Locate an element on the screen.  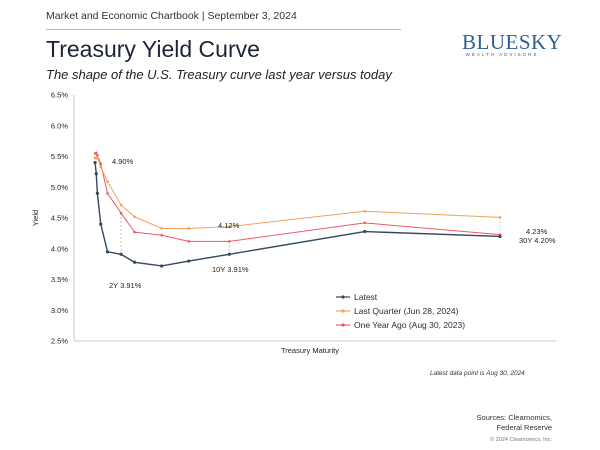
y-axis-title: Yield is located at coordinates (35, 218).